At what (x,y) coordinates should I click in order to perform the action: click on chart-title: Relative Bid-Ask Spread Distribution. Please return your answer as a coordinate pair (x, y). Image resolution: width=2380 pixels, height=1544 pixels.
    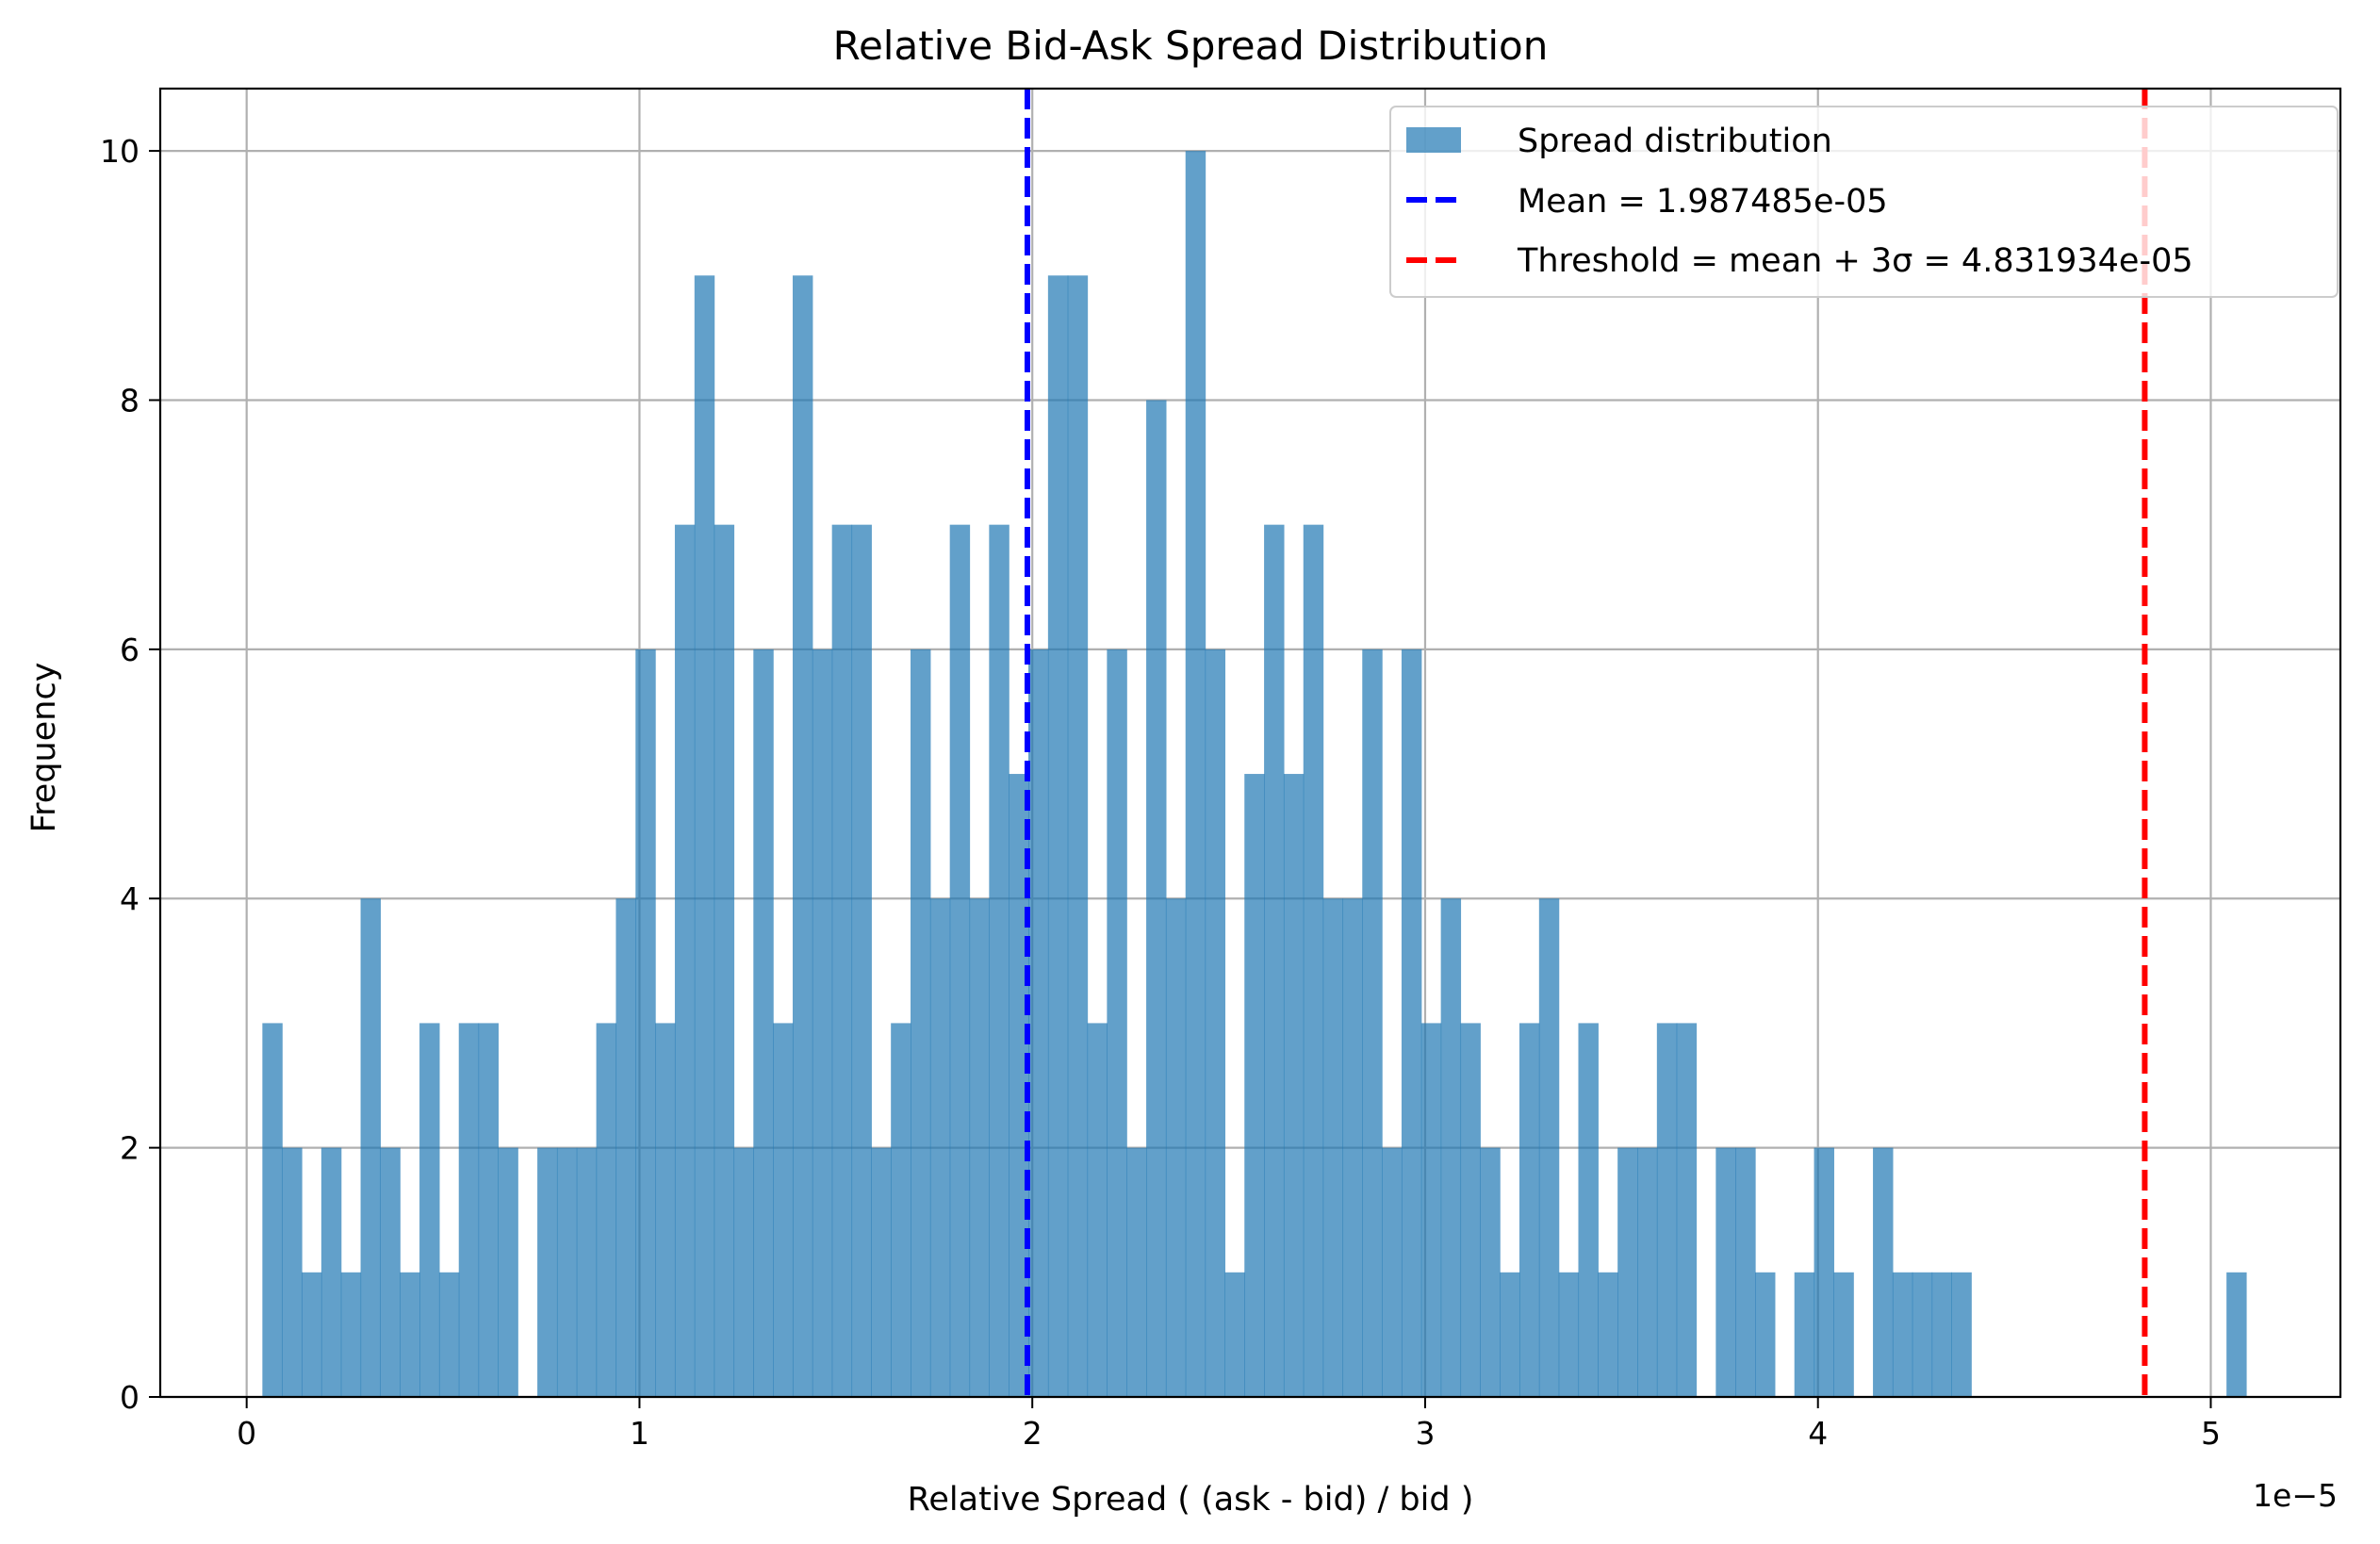
    Looking at the image, I should click on (1191, 46).